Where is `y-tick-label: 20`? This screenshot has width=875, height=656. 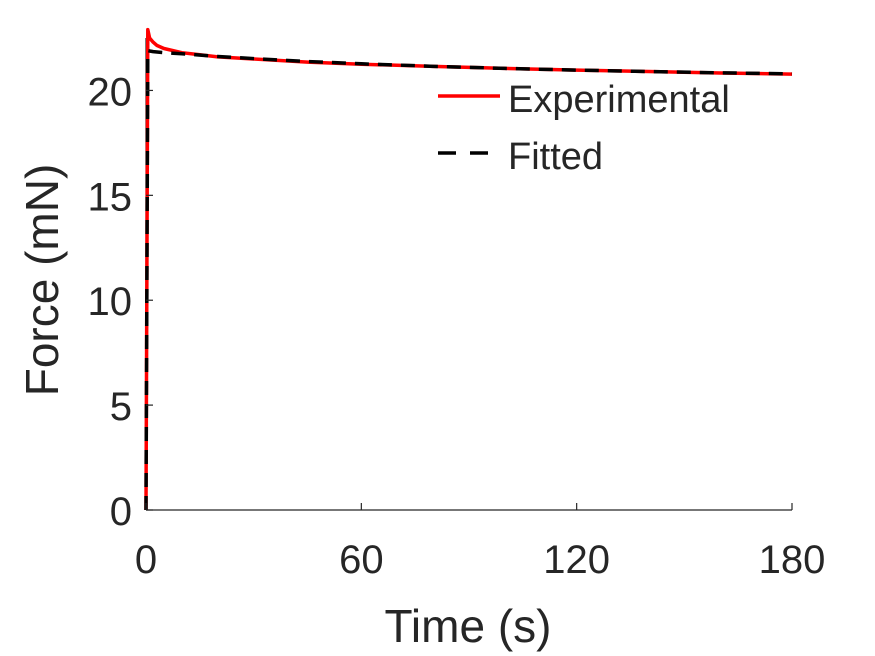 y-tick-label: 20 is located at coordinates (110, 92).